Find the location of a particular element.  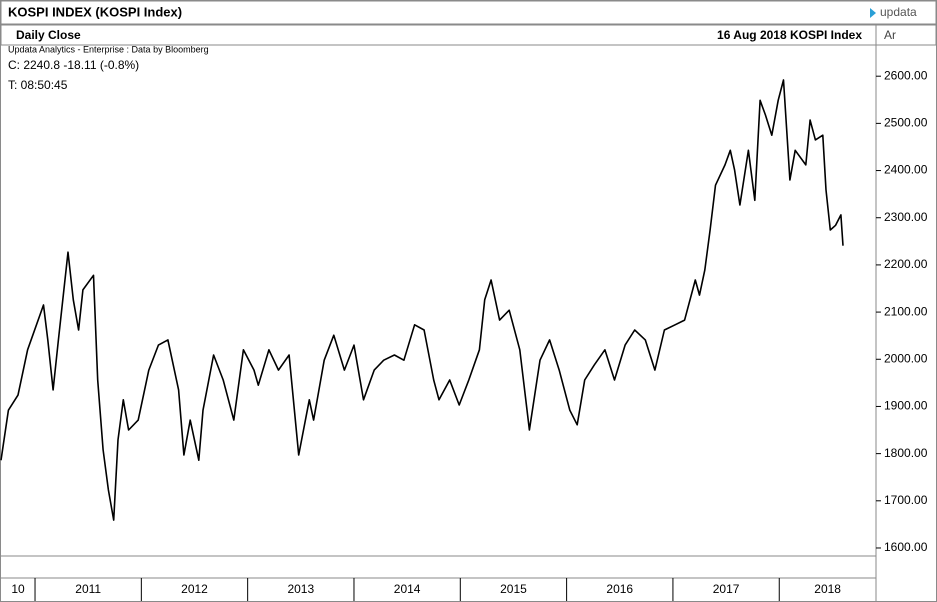

y-tick-label: 2100.00 is located at coordinates (906, 311).